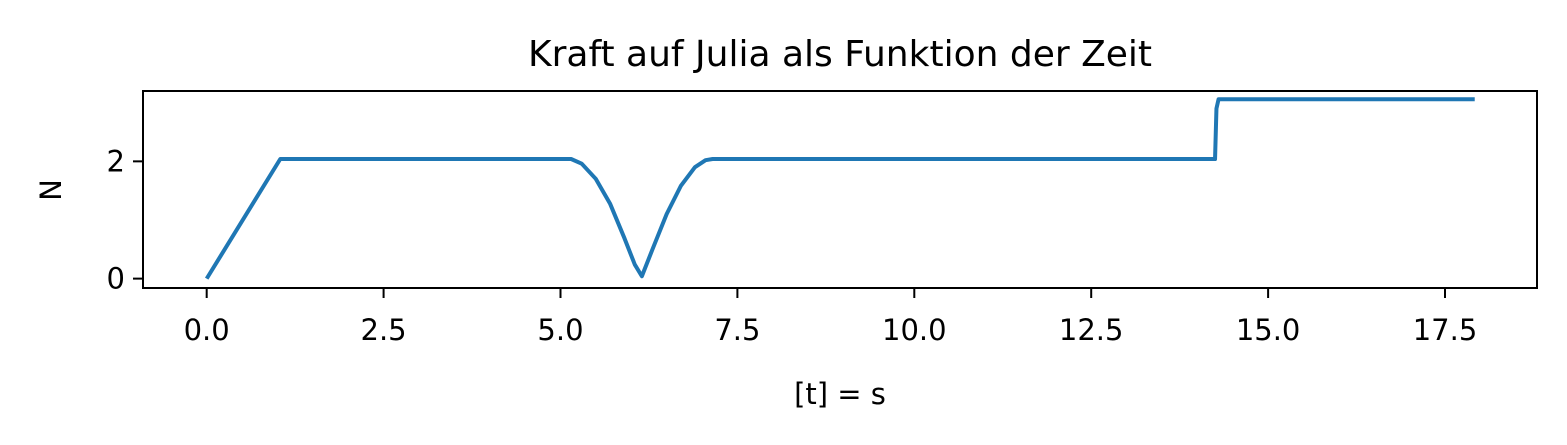 The height and width of the screenshot is (445, 1567). I want to click on x-tick-label: 5.0, so click(560, 330).